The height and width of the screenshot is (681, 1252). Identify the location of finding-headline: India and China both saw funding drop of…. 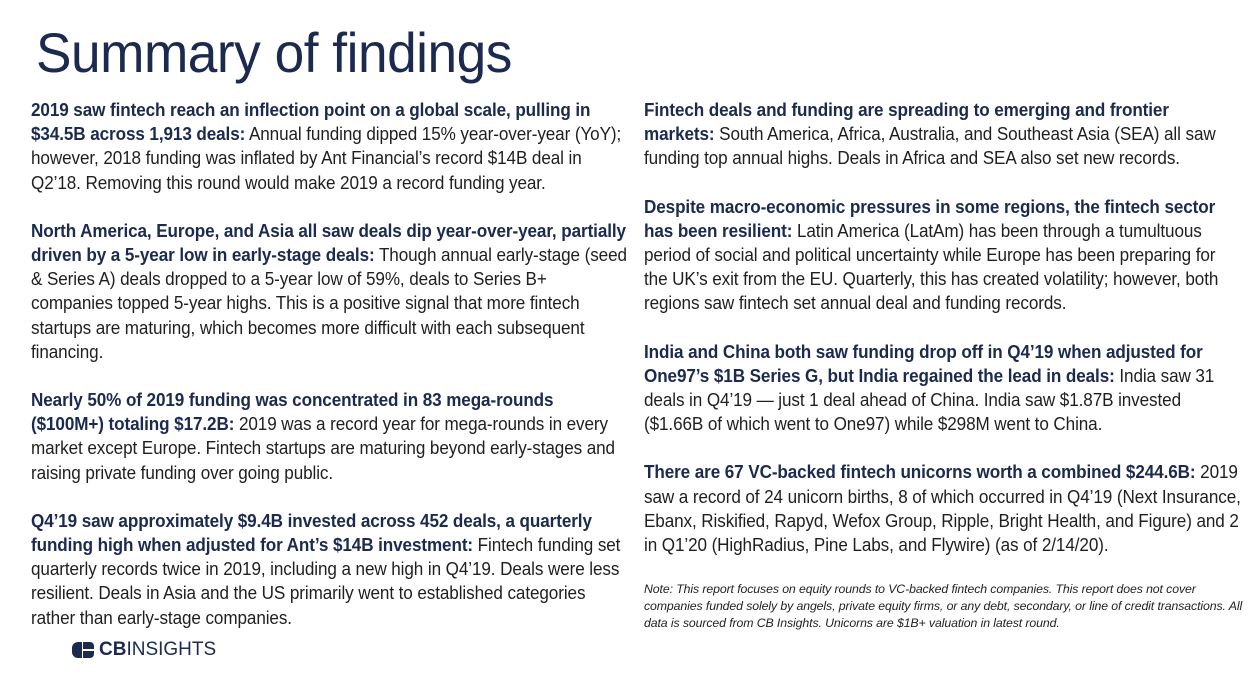
(923, 363).